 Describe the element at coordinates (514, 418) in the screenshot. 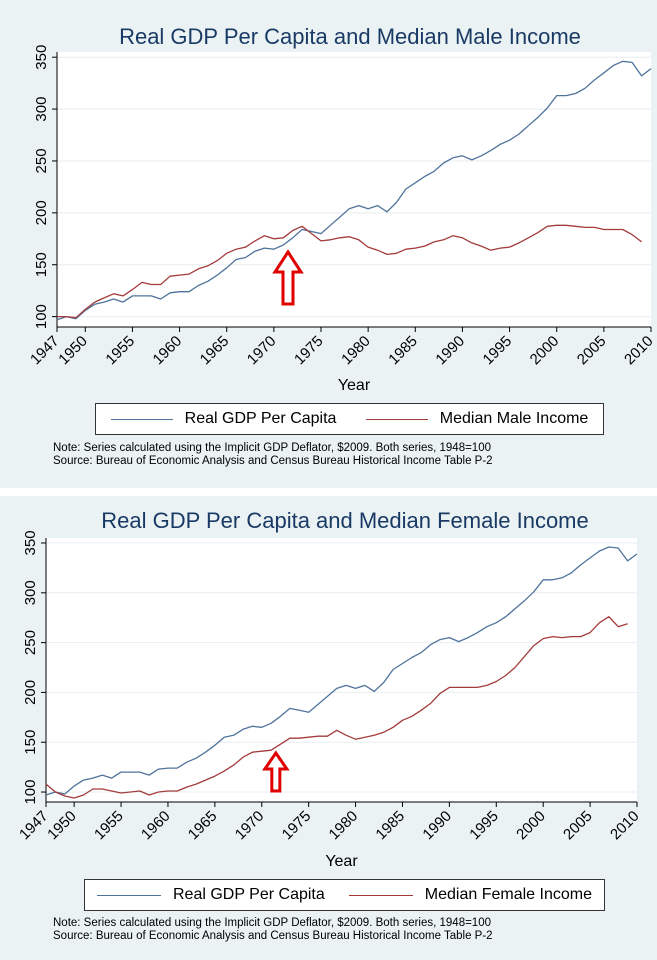

I see `legend-label: Median Male Income` at that location.